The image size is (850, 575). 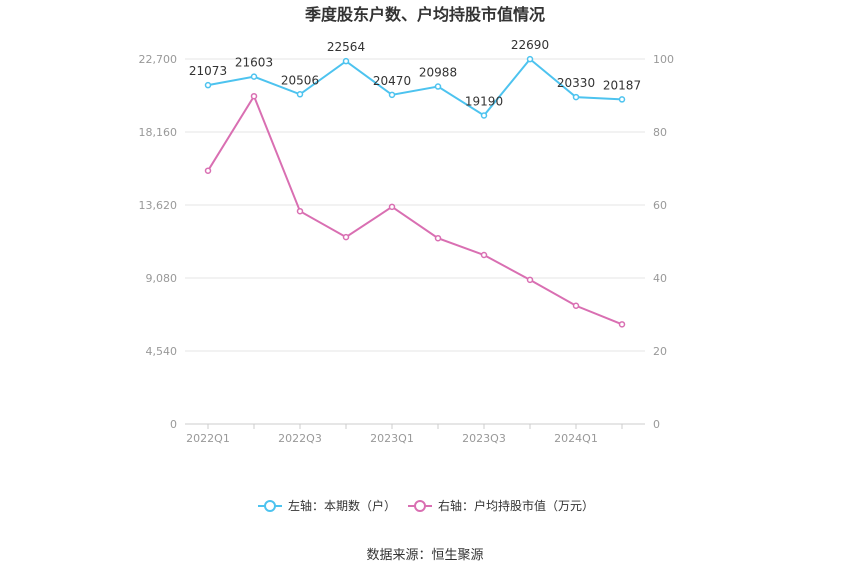 What do you see at coordinates (438, 73) in the screenshot?
I see `data-label: 20988` at bounding box center [438, 73].